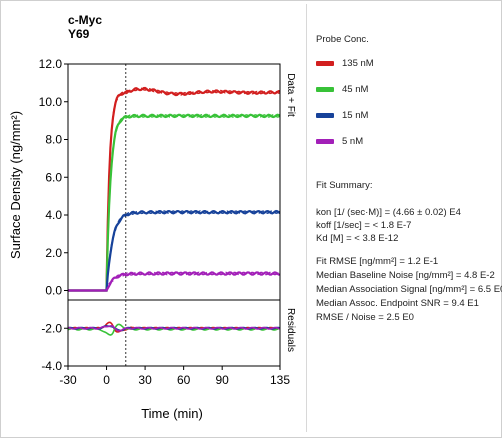  I want to click on x-tick-label: 90, so click(223, 380).